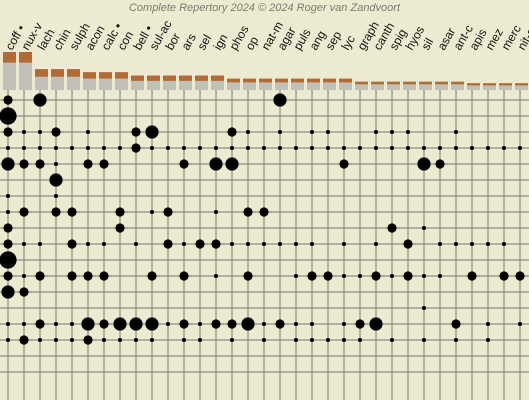 The image size is (529, 400). I want to click on remedy-label-13: ign, so click(220, 42).